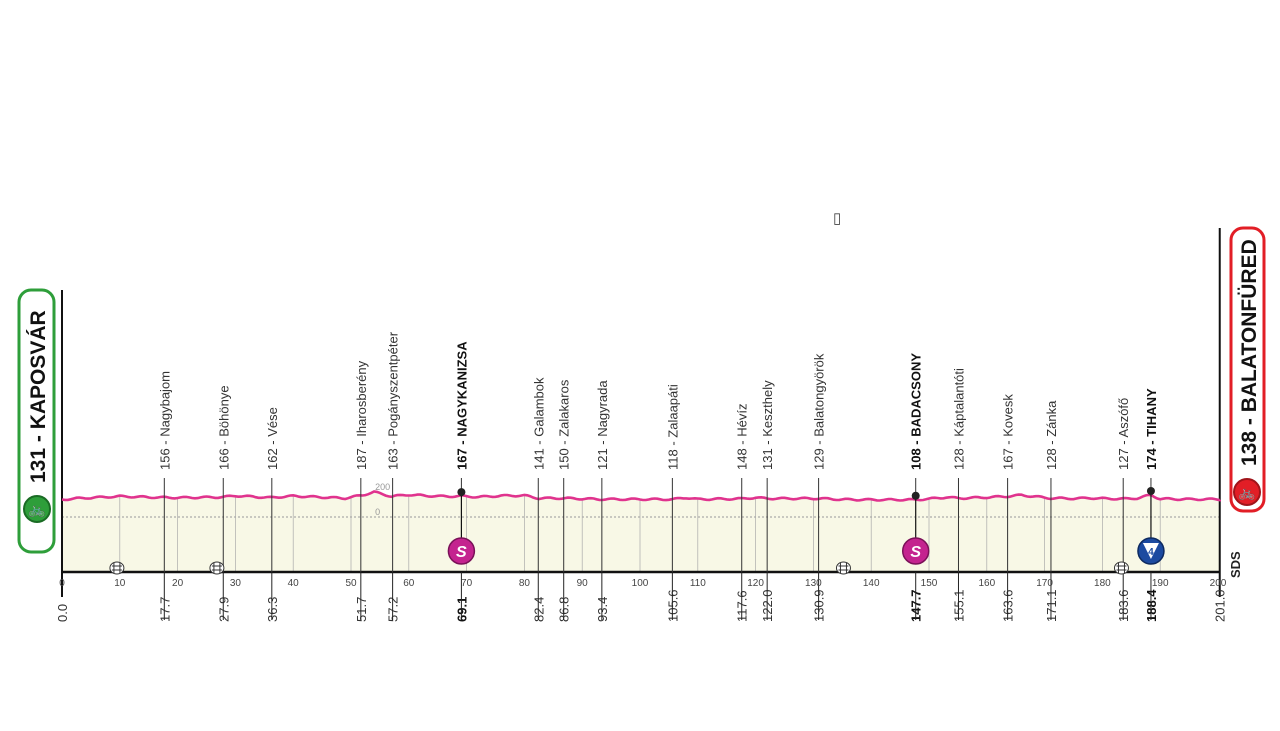 This screenshot has width=1280, height=731. I want to click on cyclist-start-icon, so click(37, 509).